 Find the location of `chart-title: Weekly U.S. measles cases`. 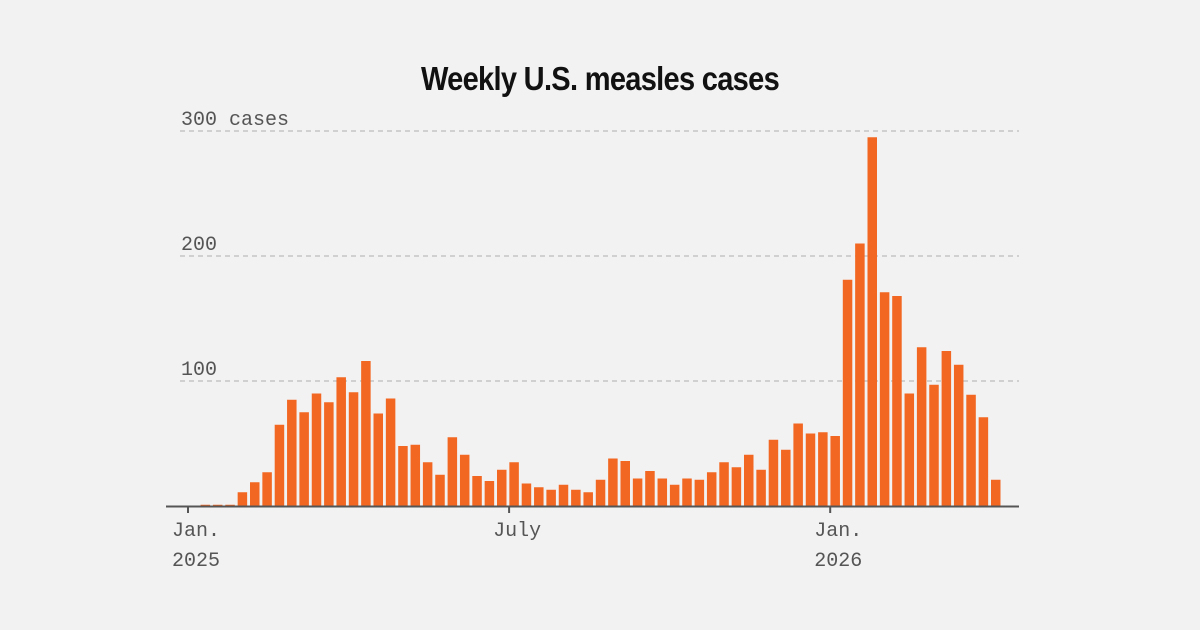

chart-title: Weekly U.S. measles cases is located at coordinates (600, 78).